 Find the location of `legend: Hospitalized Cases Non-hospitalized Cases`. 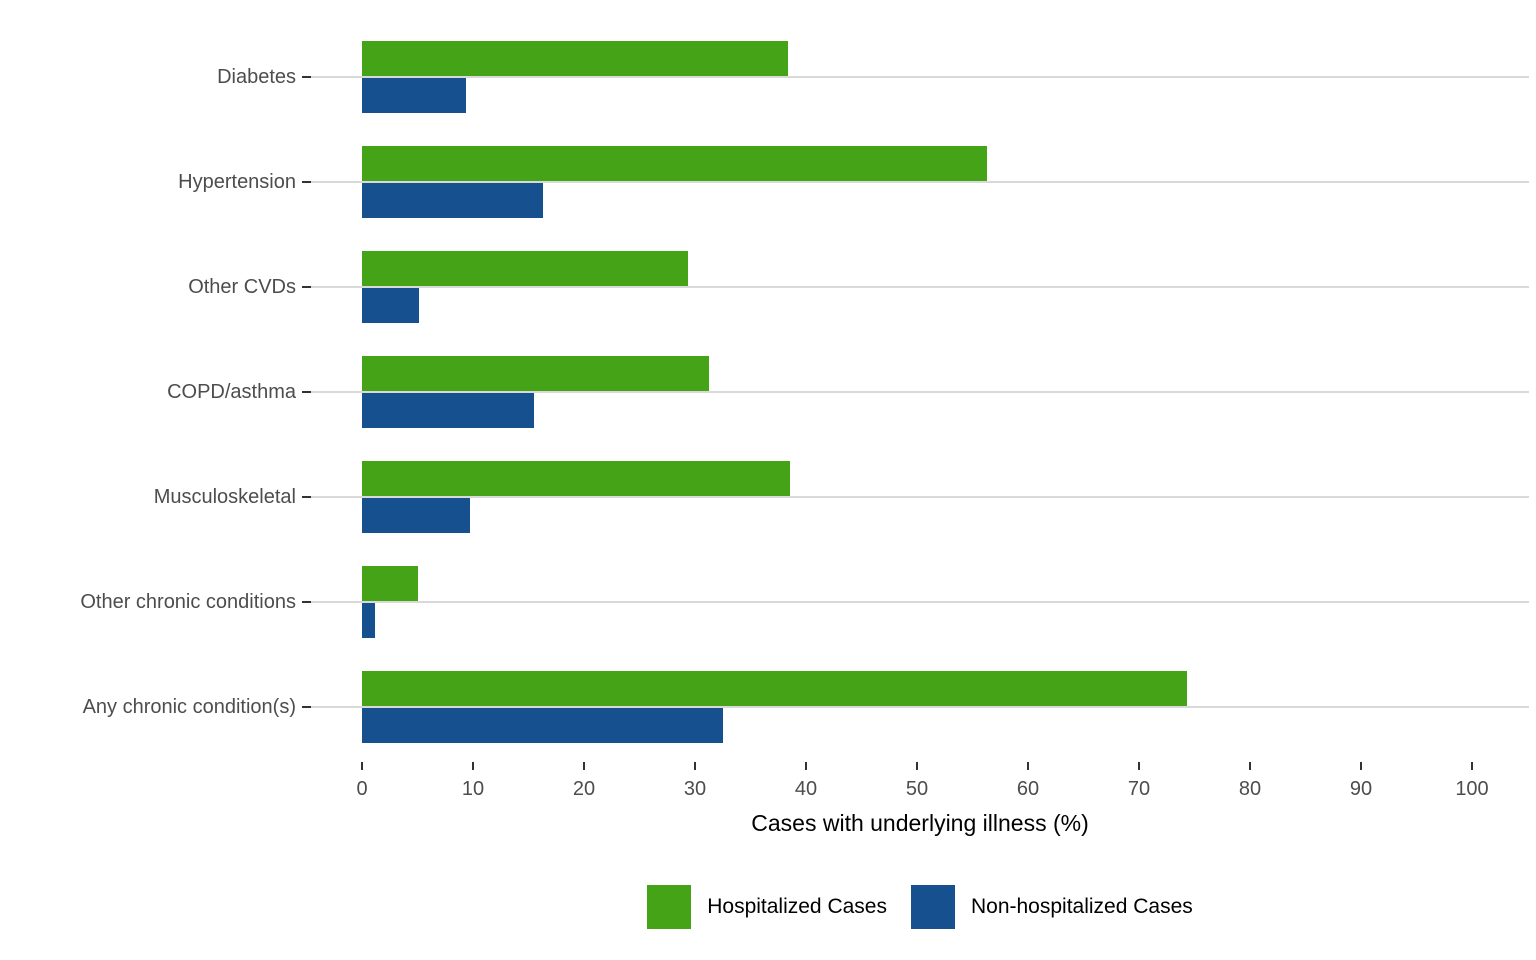

legend: Hospitalized Cases Non-hospitalized Cases is located at coordinates (920, 907).